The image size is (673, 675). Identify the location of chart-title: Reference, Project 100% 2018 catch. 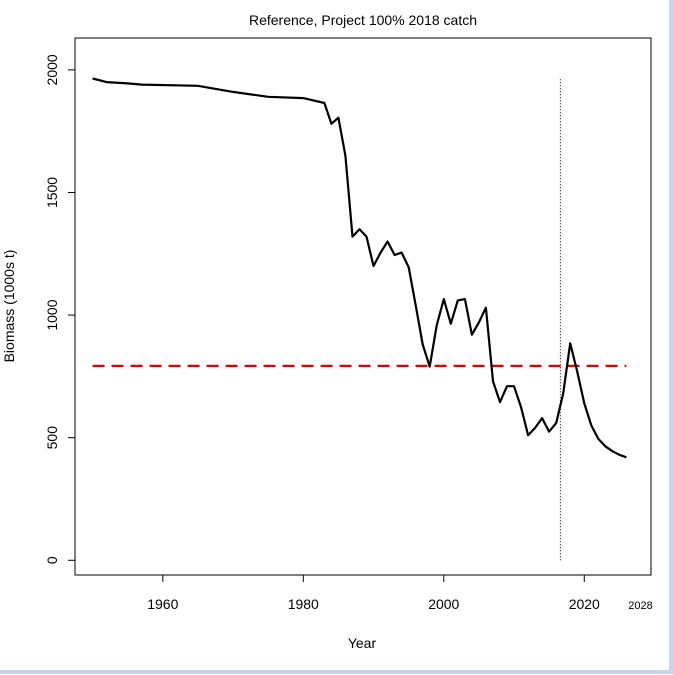
(363, 20).